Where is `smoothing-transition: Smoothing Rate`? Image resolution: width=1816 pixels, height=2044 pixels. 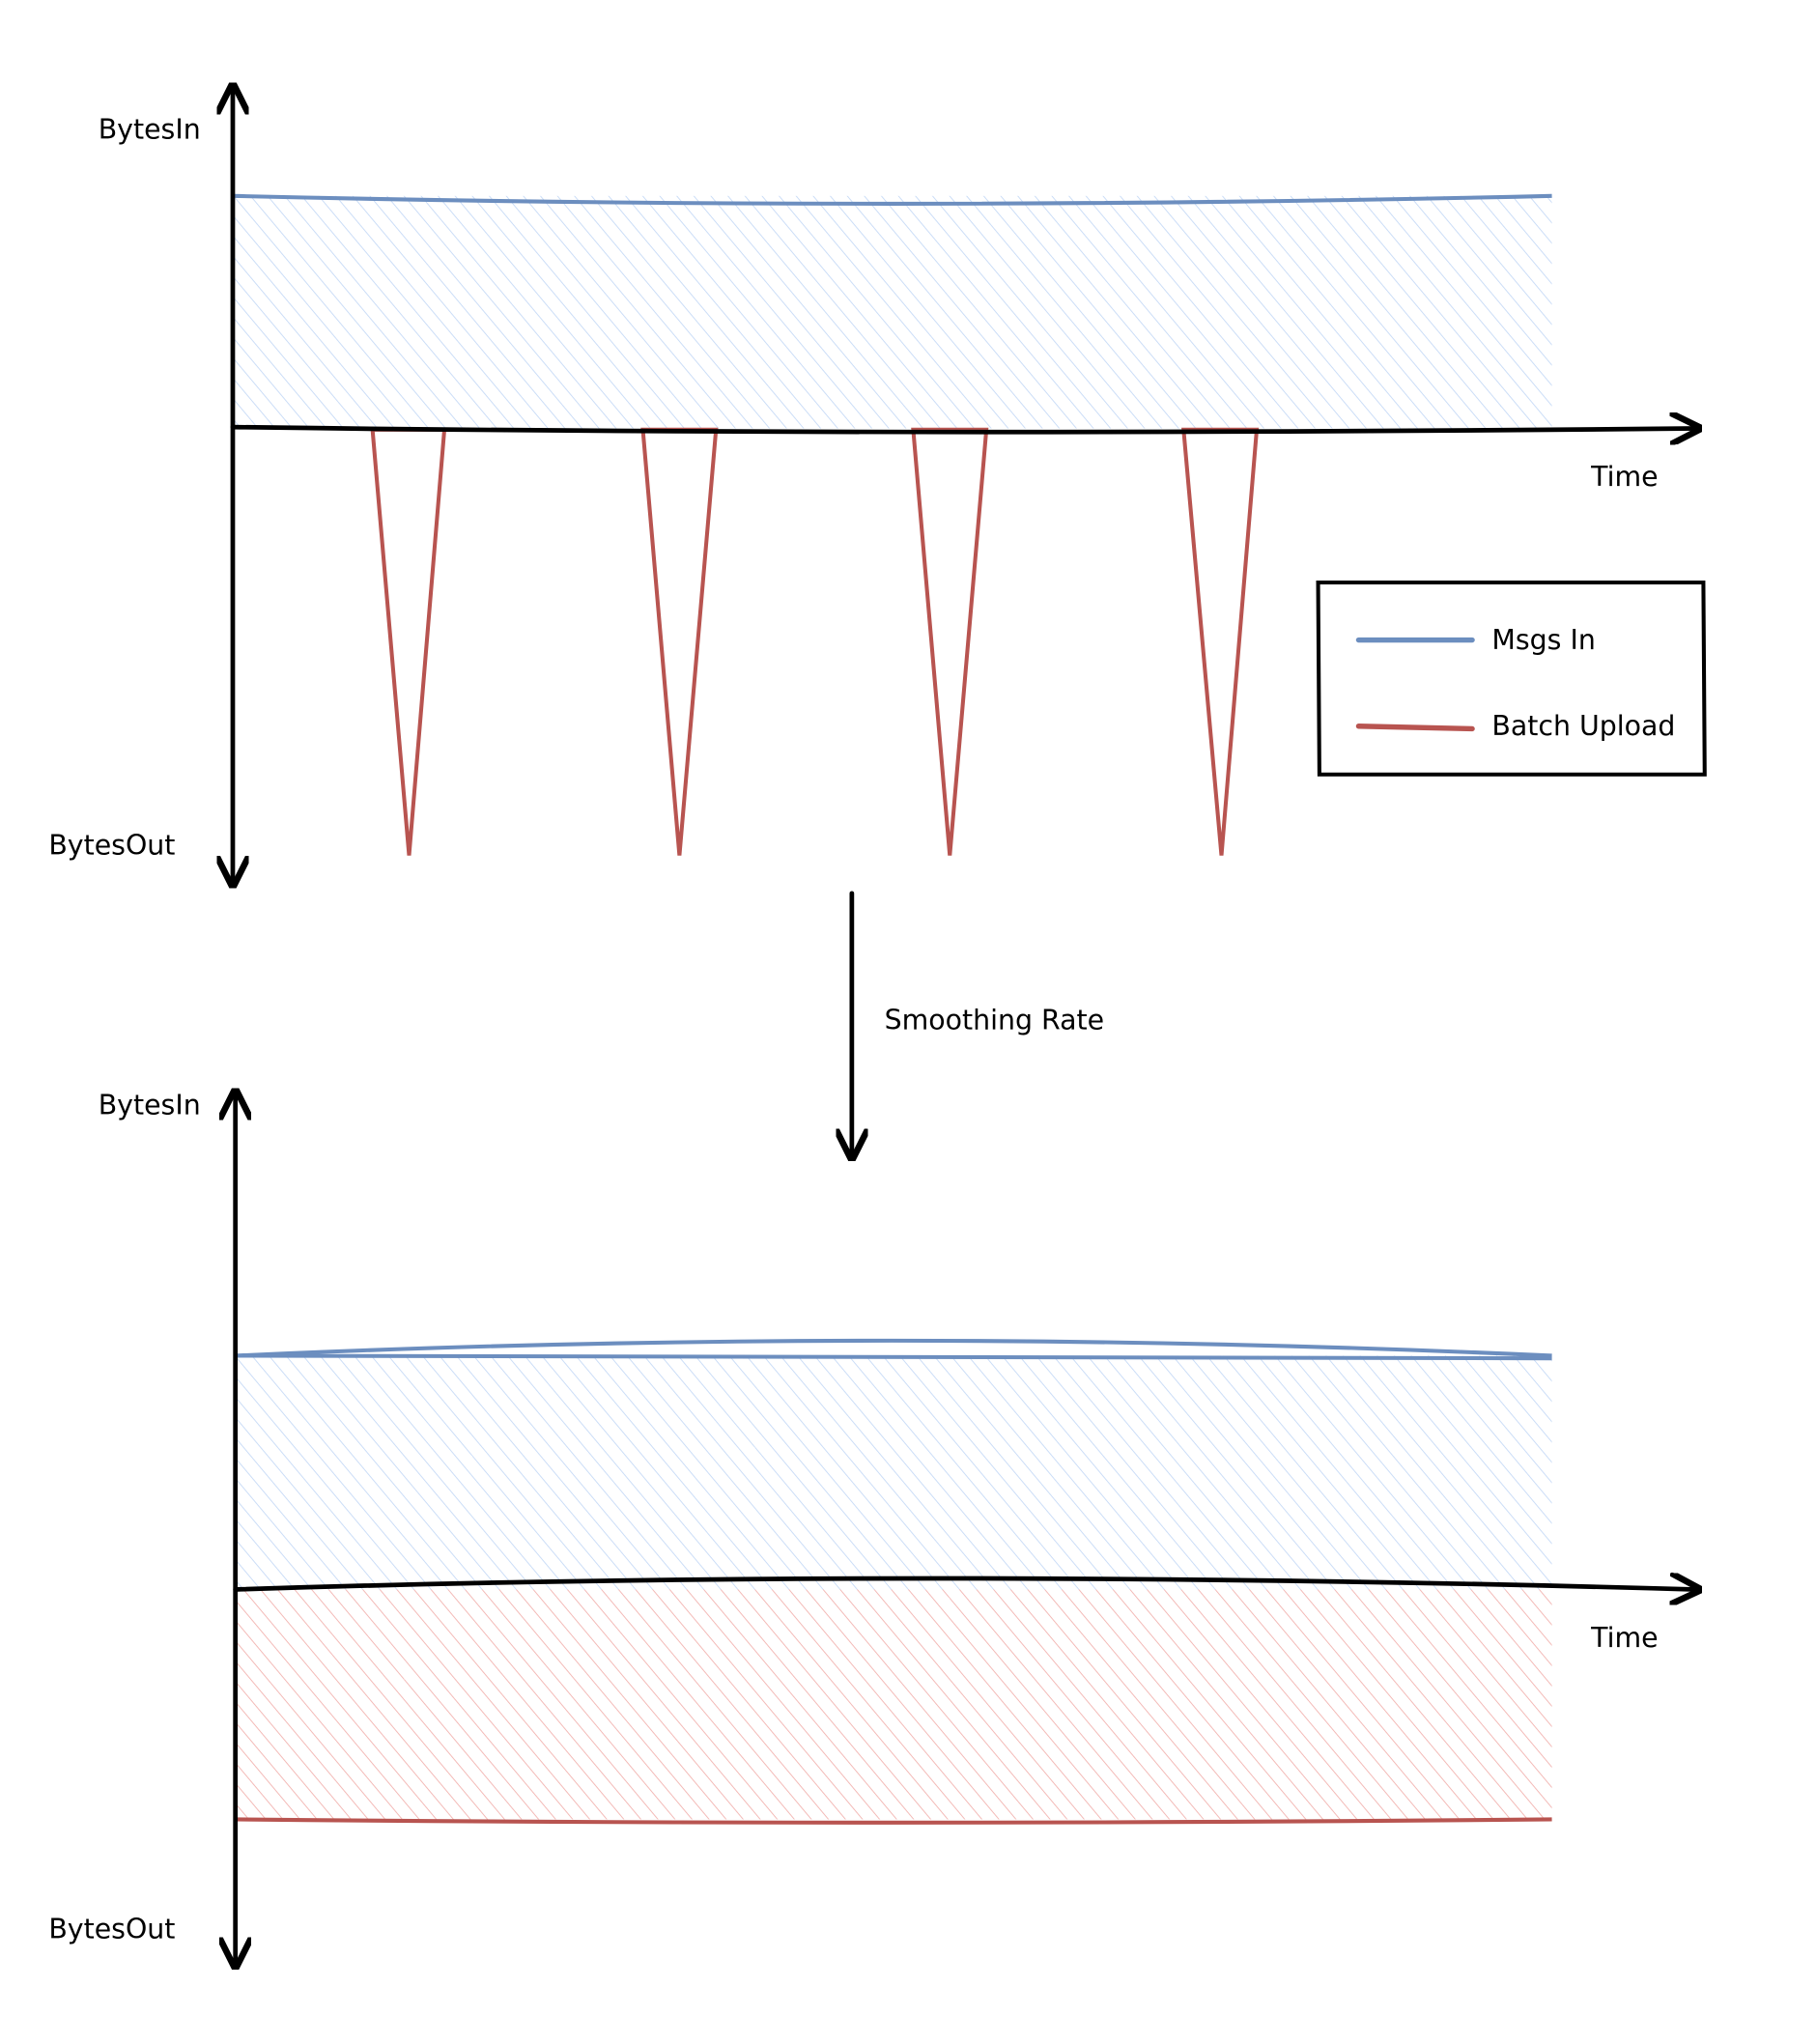 smoothing-transition: Smoothing Rate is located at coordinates (978, 1023).